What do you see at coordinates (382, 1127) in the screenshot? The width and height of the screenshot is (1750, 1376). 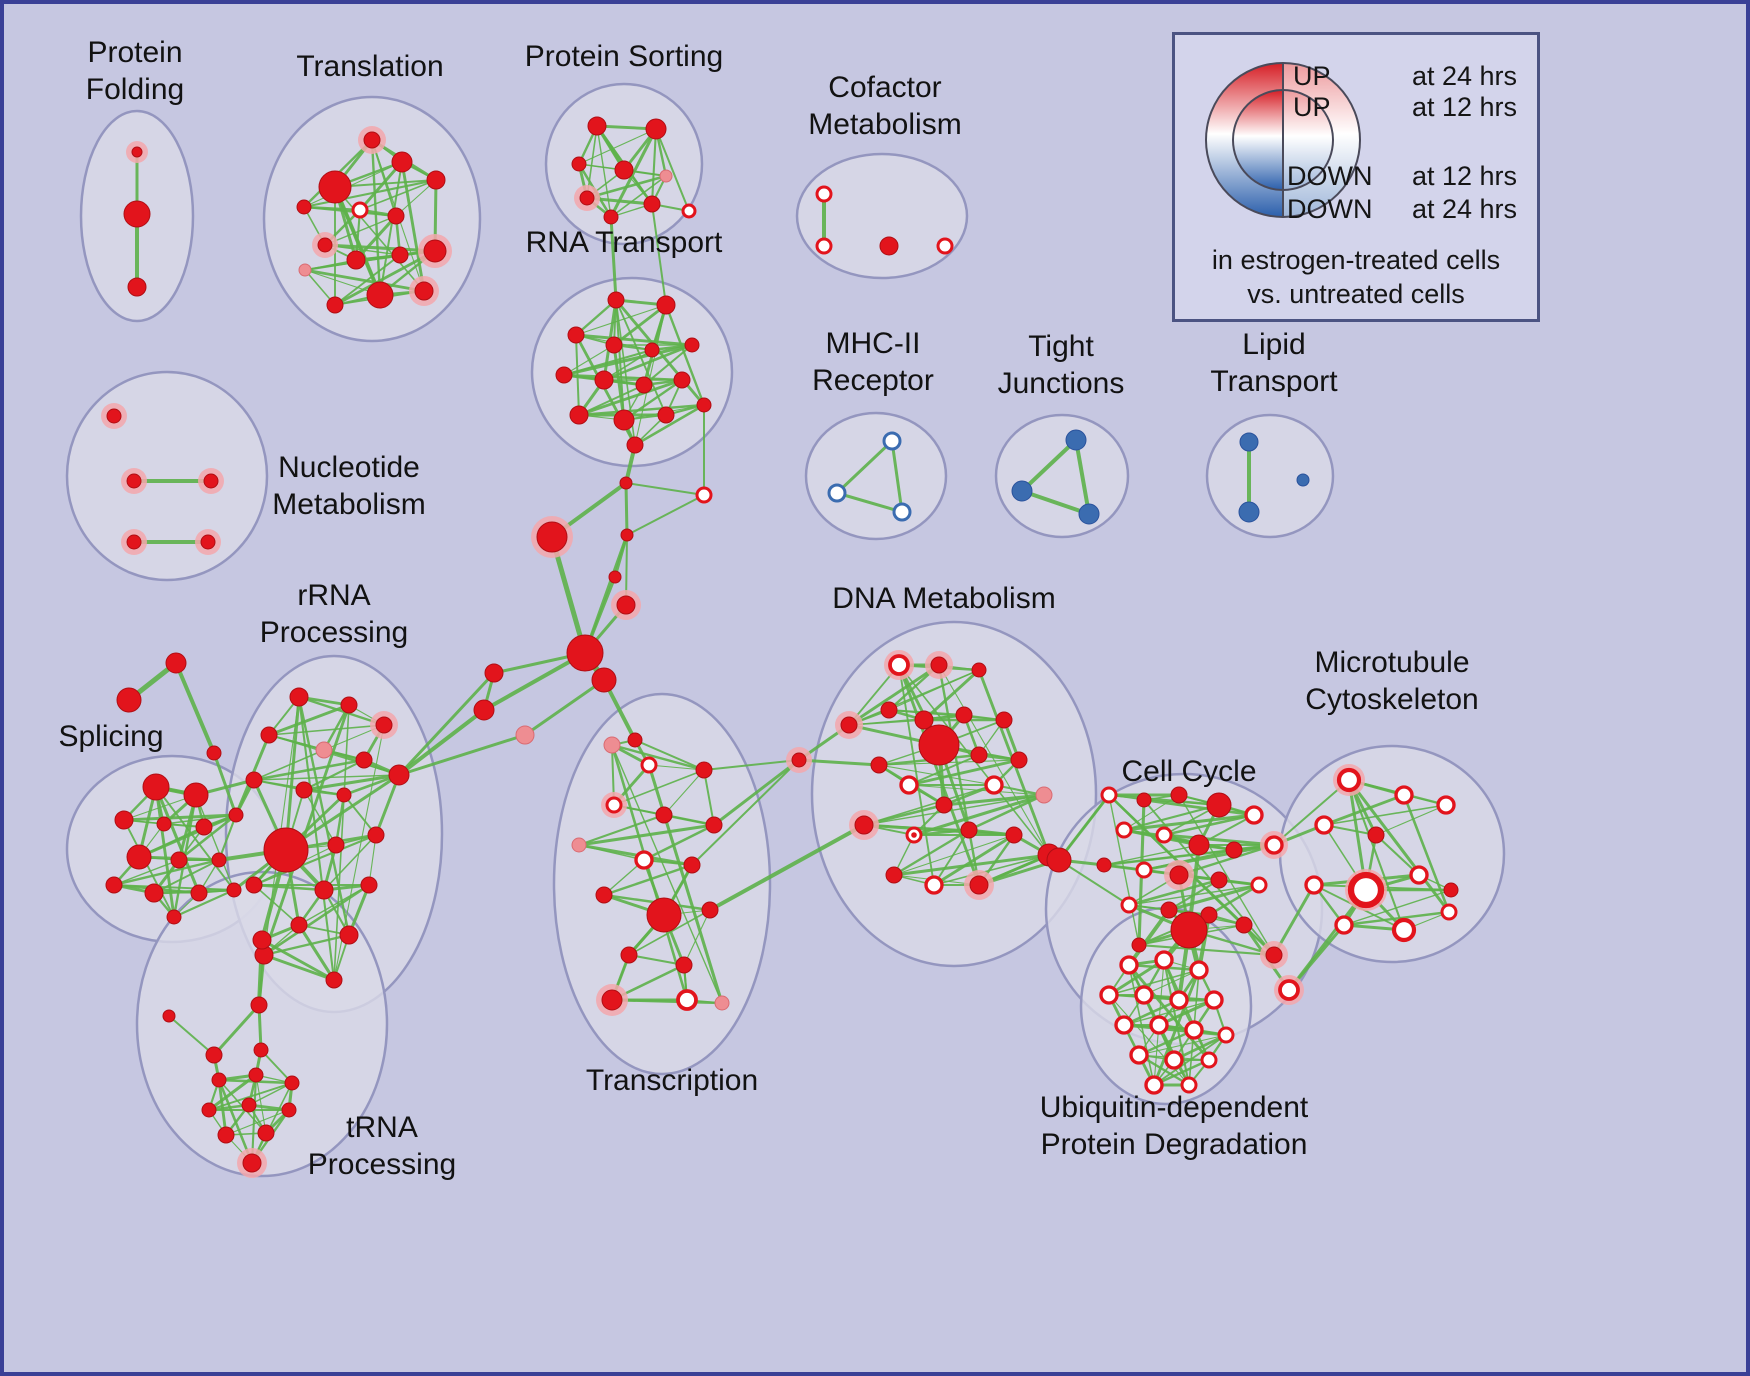 I see `cluster-label-trna-processing: tRNA` at bounding box center [382, 1127].